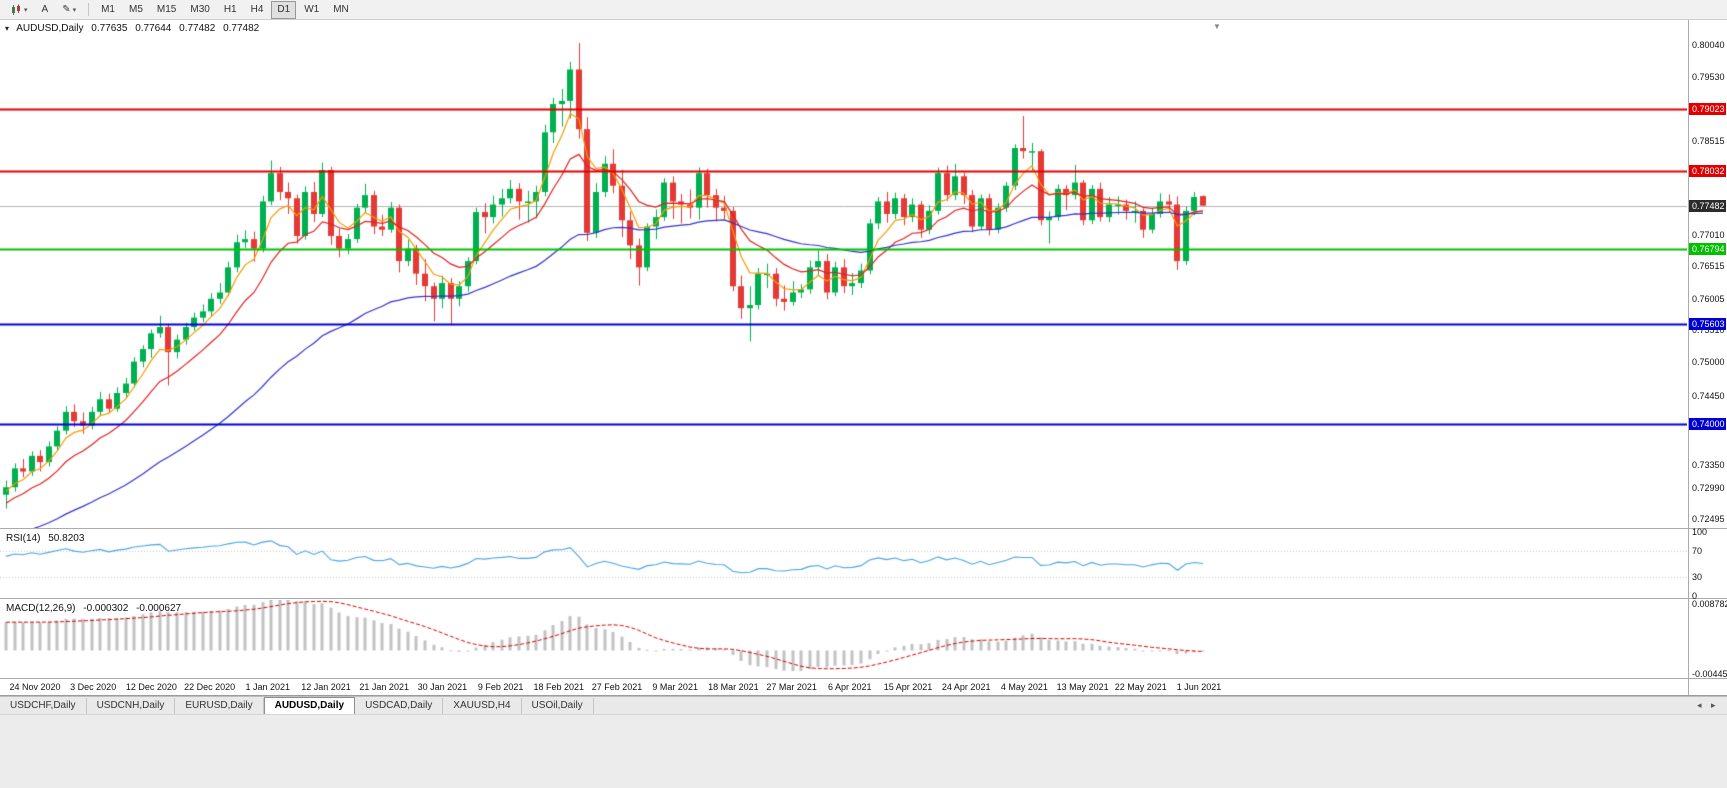  Describe the element at coordinates (1708, 266) in the screenshot. I see `price-tick: 0.76515` at that location.